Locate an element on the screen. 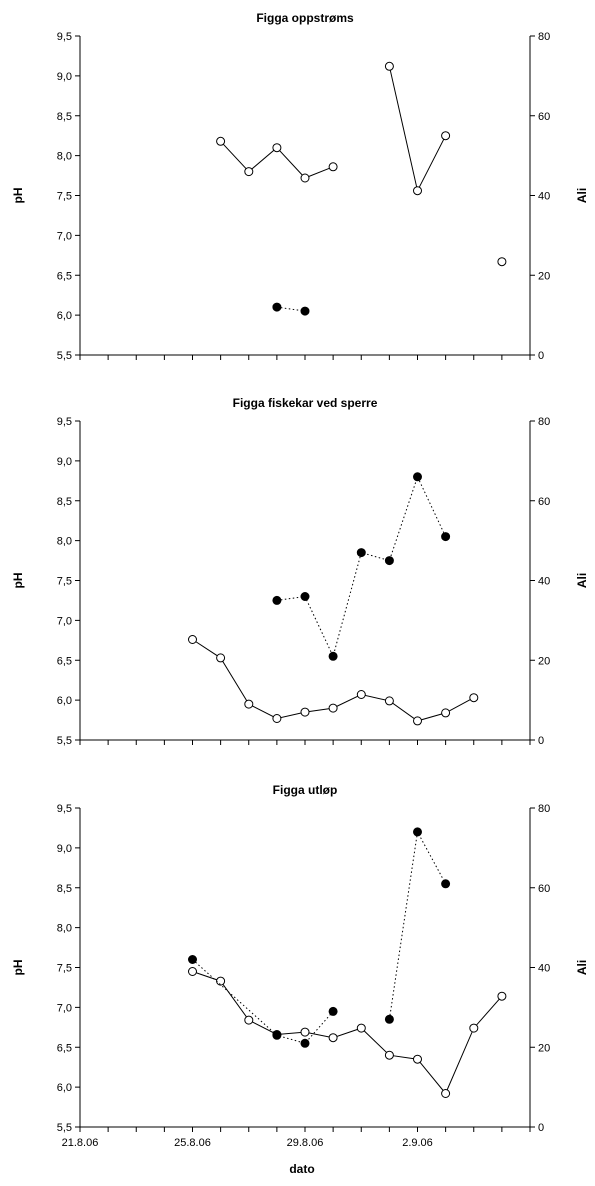 The image size is (595, 1186). x-tick-label: 21.8.06 is located at coordinates (80, 1143).